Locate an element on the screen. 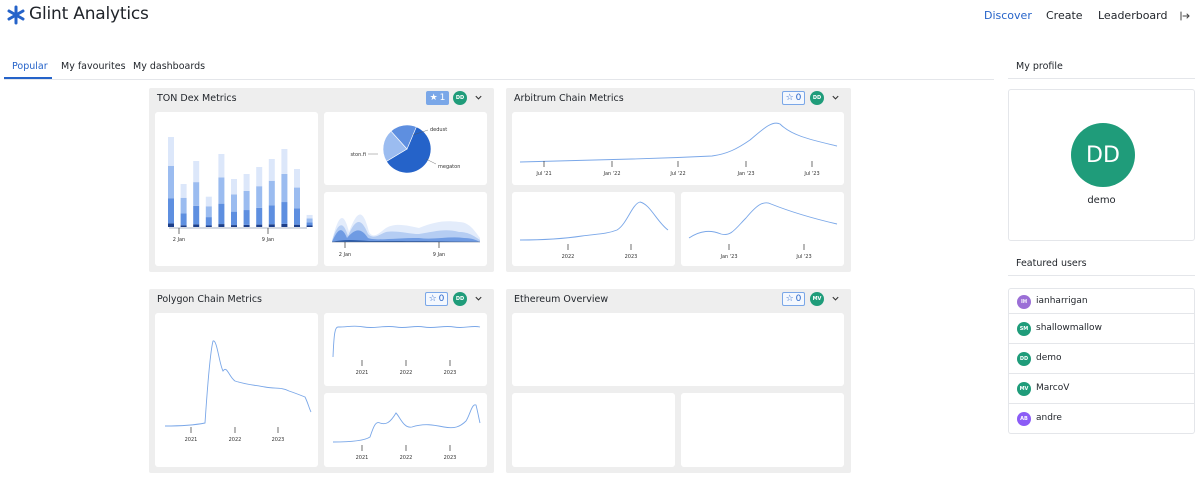 The height and width of the screenshot is (481, 1200). featured-user-row: MV MarcoV is located at coordinates (1101, 389).